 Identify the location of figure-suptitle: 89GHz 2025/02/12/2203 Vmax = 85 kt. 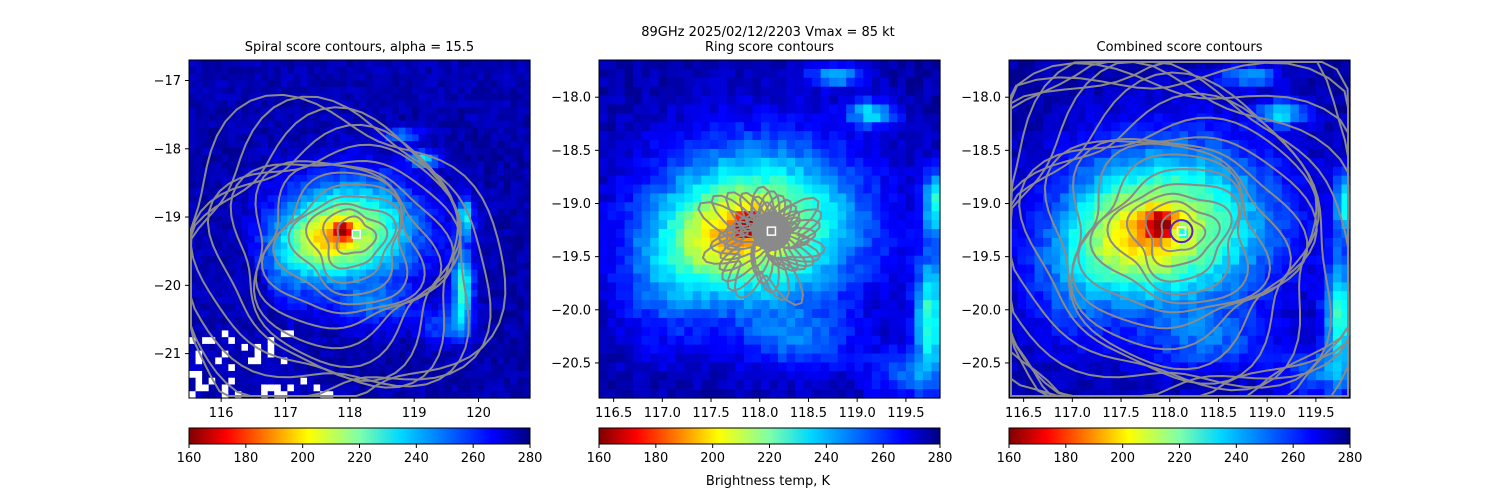
(768, 32).